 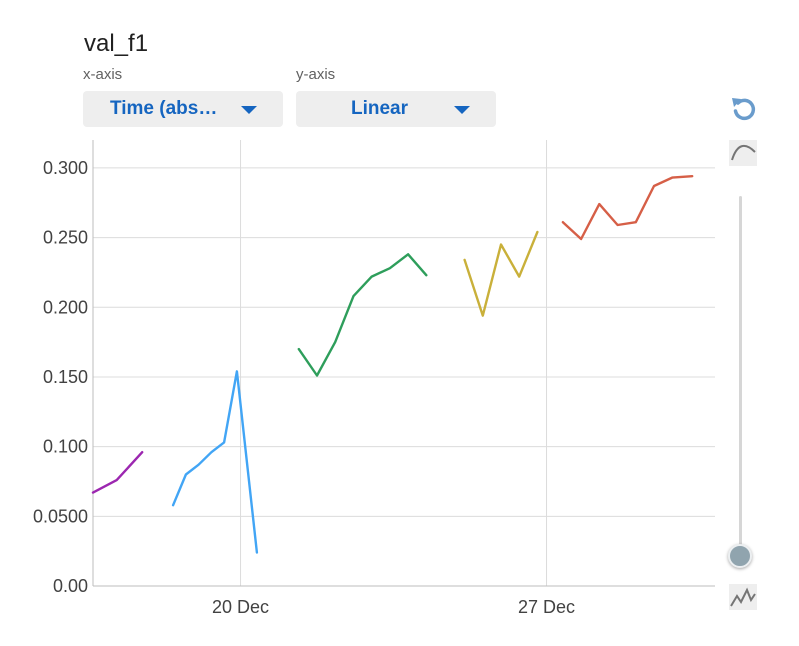 What do you see at coordinates (65, 238) in the screenshot?
I see `y-tick-label: 0.250` at bounding box center [65, 238].